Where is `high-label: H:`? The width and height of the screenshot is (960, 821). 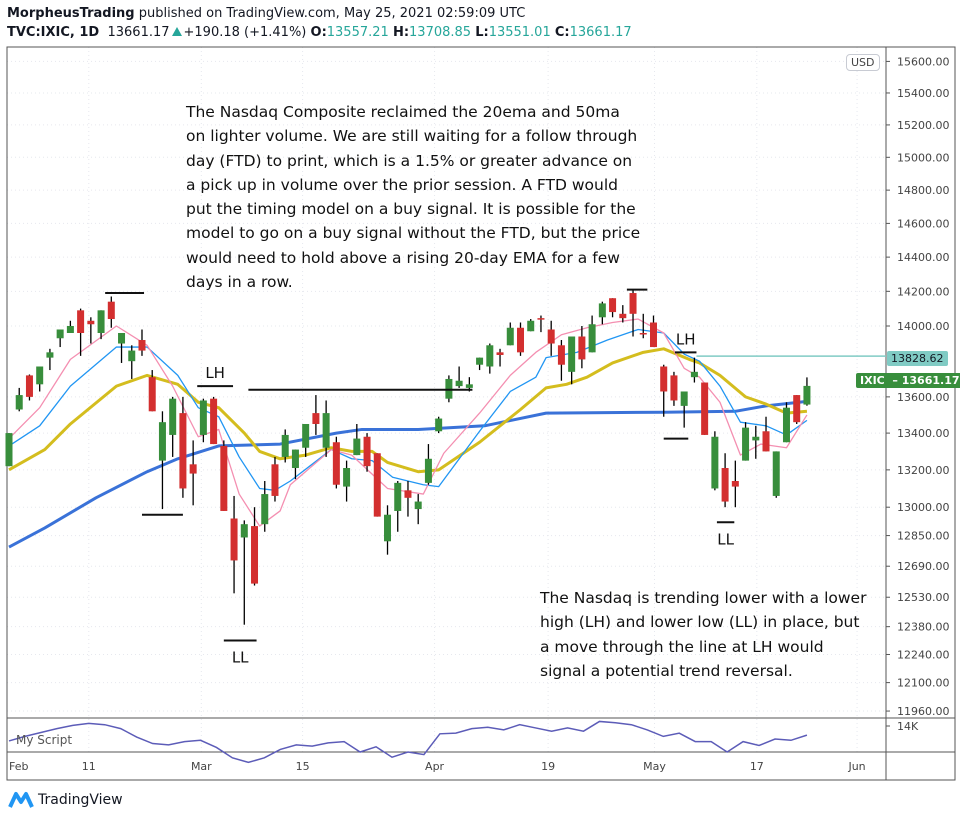 high-label: H: is located at coordinates (401, 32).